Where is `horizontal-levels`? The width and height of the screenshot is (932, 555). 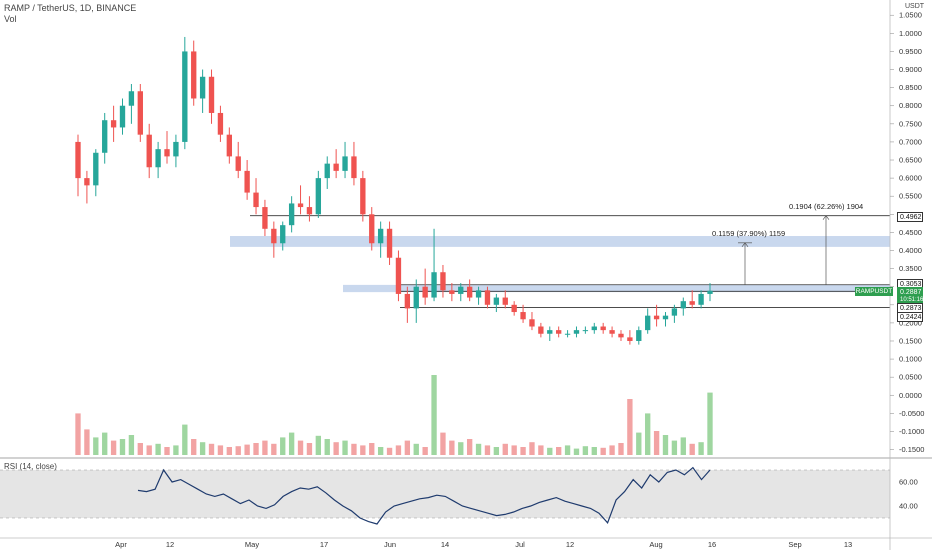
horizontal-levels is located at coordinates (570, 261).